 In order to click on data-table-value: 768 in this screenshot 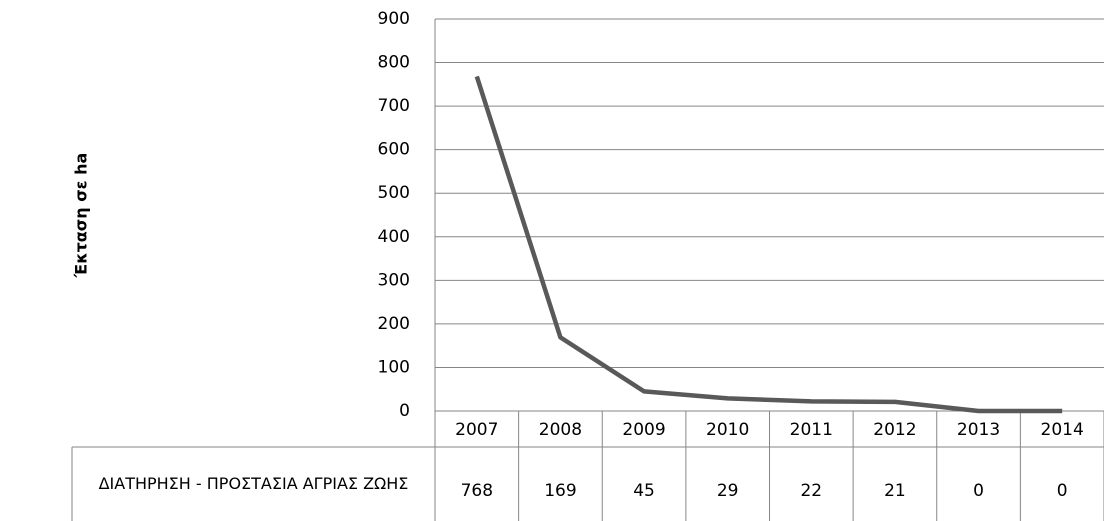, I will do `click(477, 491)`.